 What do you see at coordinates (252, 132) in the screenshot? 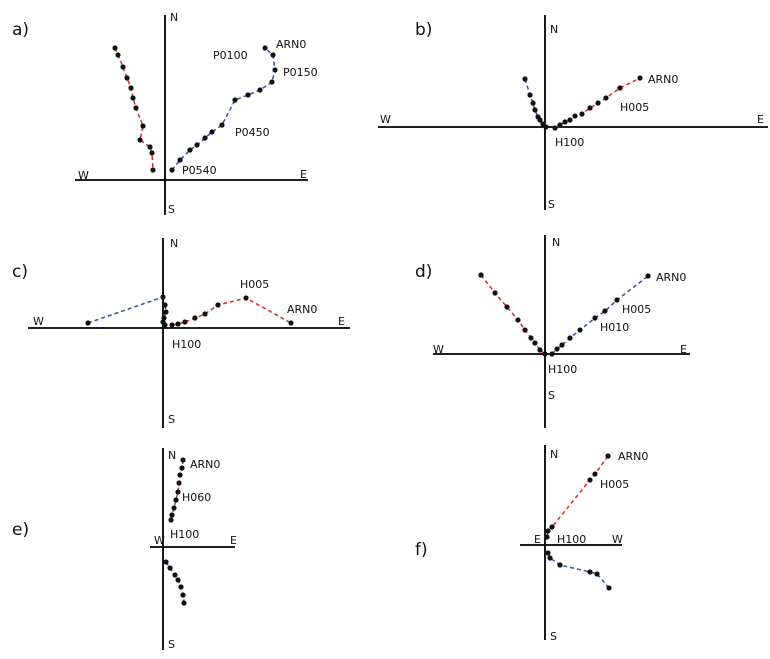
I see `step-label: P0450` at bounding box center [252, 132].